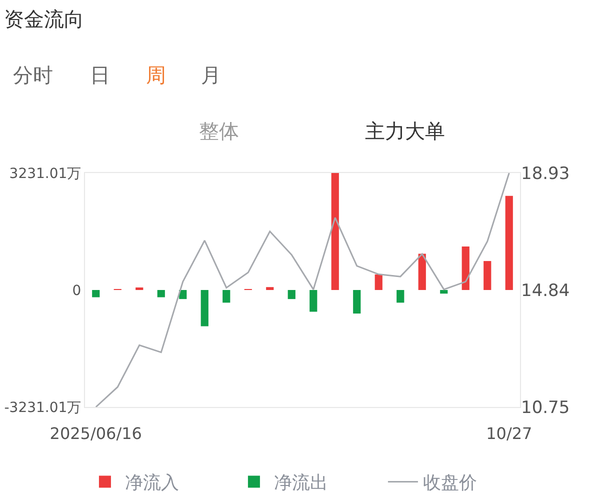 The width and height of the screenshot is (605, 498). Describe the element at coordinates (545, 174) in the screenshot. I see `y2-tick-label: 18.93` at that location.